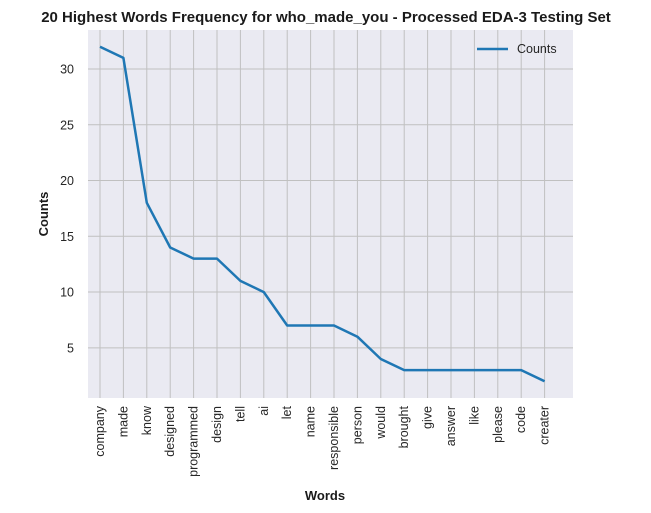 The width and height of the screenshot is (651, 513). What do you see at coordinates (334, 438) in the screenshot?
I see `x-tick-label: responsible` at bounding box center [334, 438].